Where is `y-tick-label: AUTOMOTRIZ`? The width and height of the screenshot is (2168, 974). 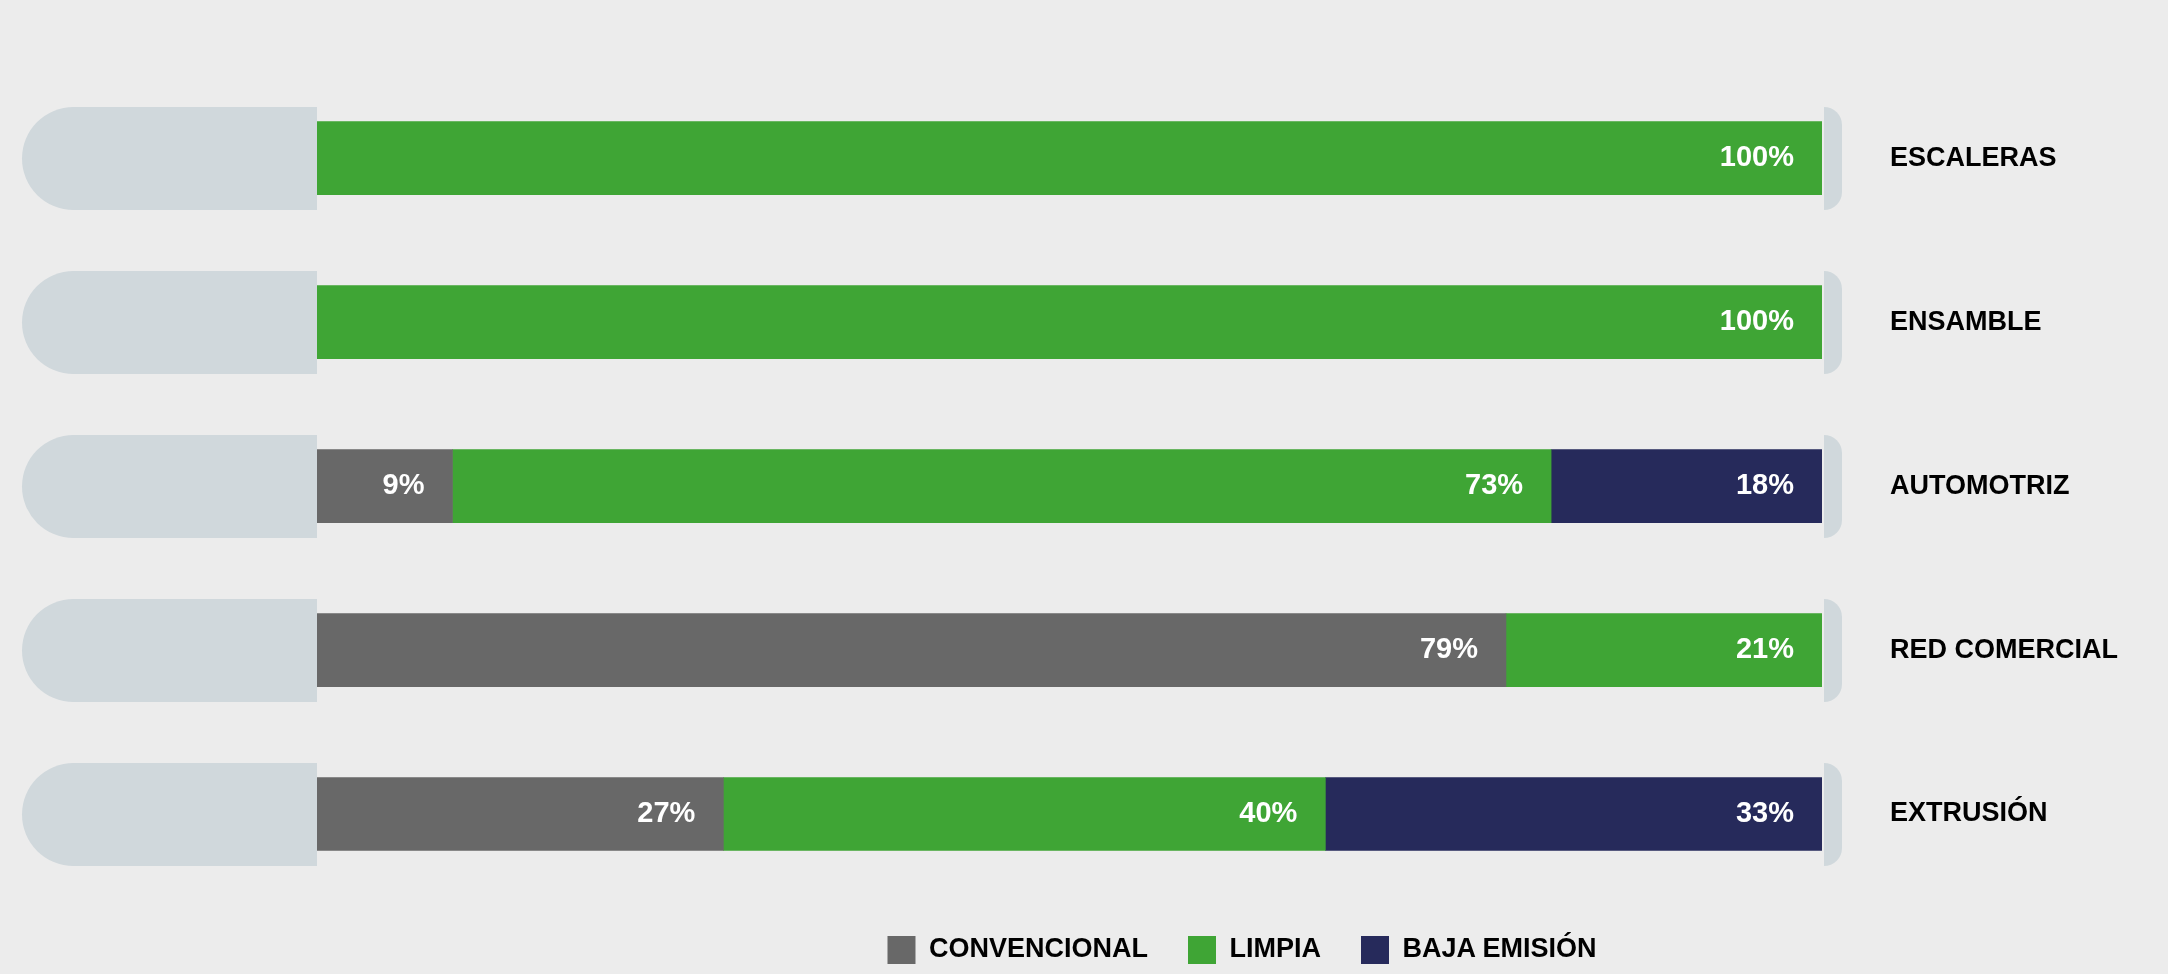
y-tick-label: AUTOMOTRIZ is located at coordinates (1980, 484).